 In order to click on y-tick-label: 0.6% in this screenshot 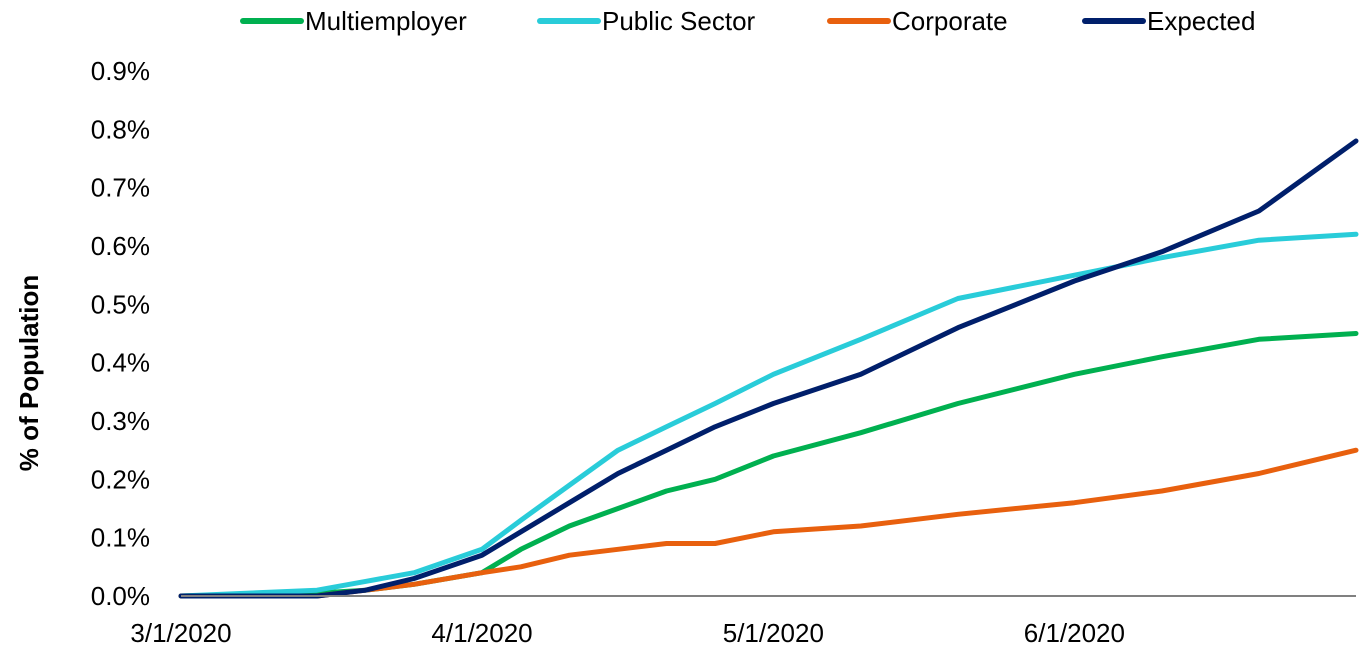, I will do `click(120, 246)`.